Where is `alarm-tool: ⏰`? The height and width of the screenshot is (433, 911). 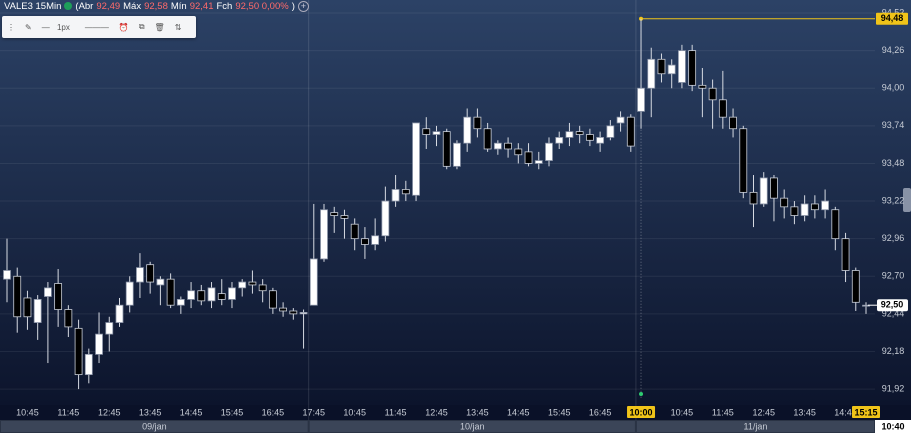
alarm-tool: ⏰ is located at coordinates (123, 27).